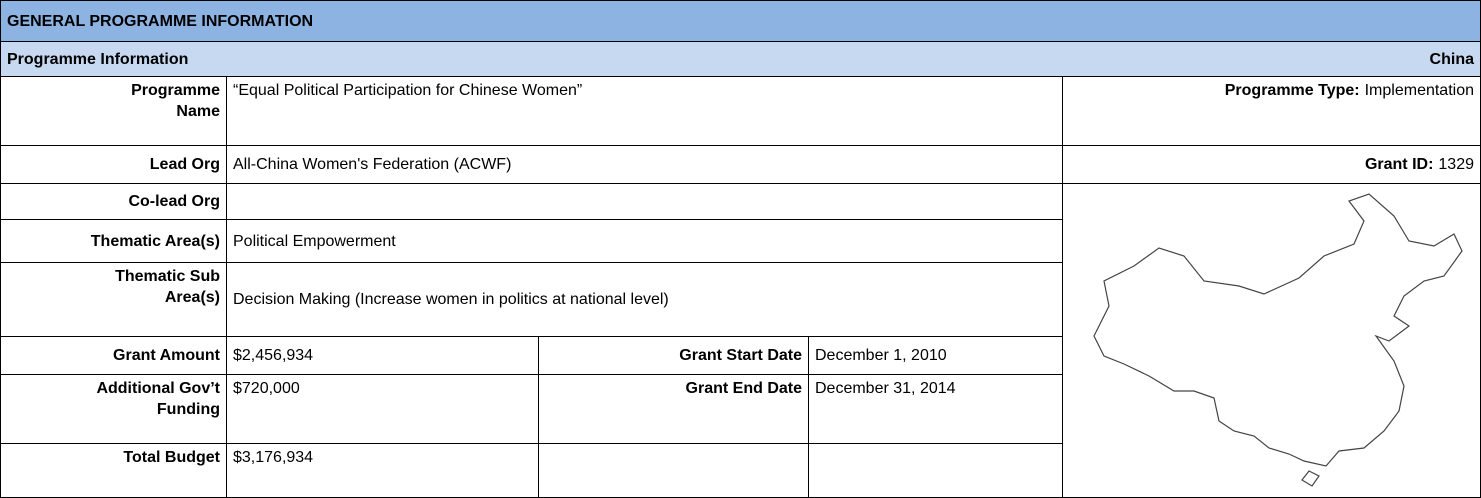 The image size is (1481, 498). I want to click on info-value: 1329, so click(1456, 164).